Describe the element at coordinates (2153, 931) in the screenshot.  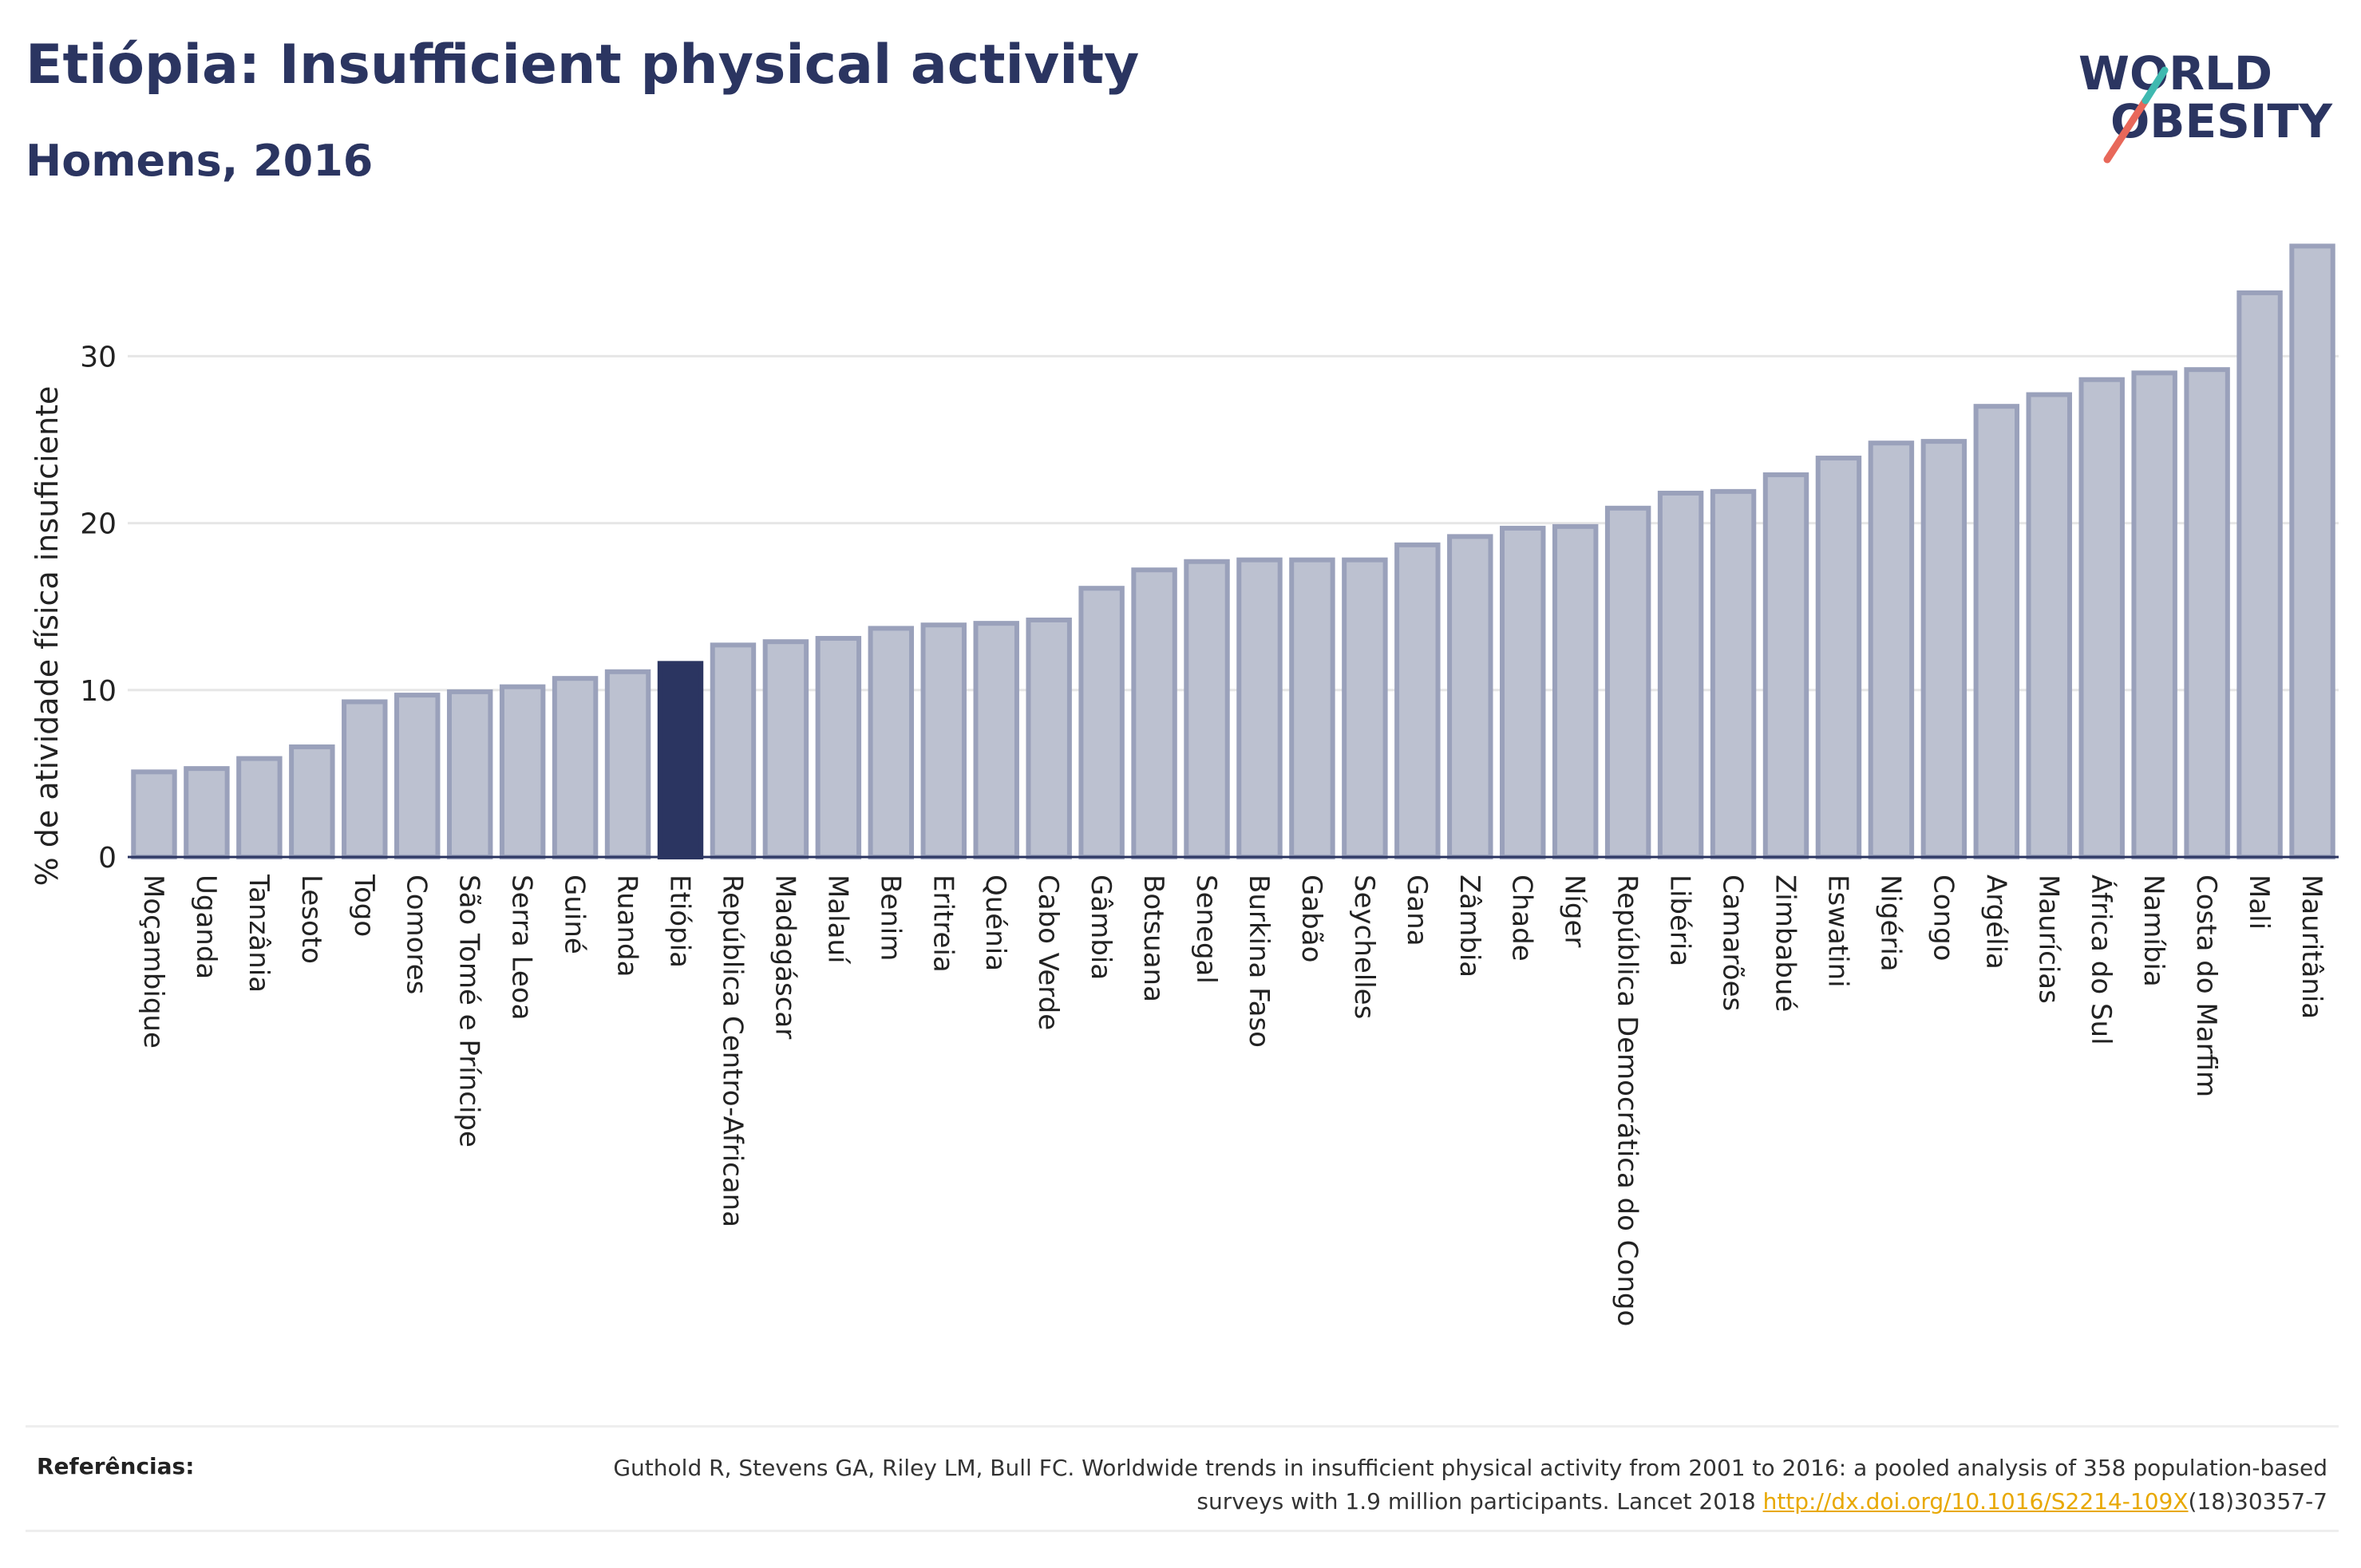
I see `x-tick-label: Namíbia` at that location.